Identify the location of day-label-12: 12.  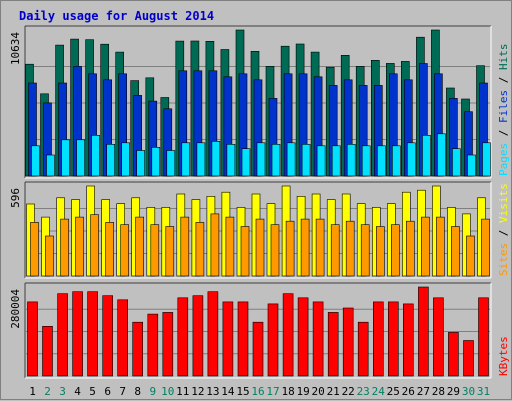
(197, 391).